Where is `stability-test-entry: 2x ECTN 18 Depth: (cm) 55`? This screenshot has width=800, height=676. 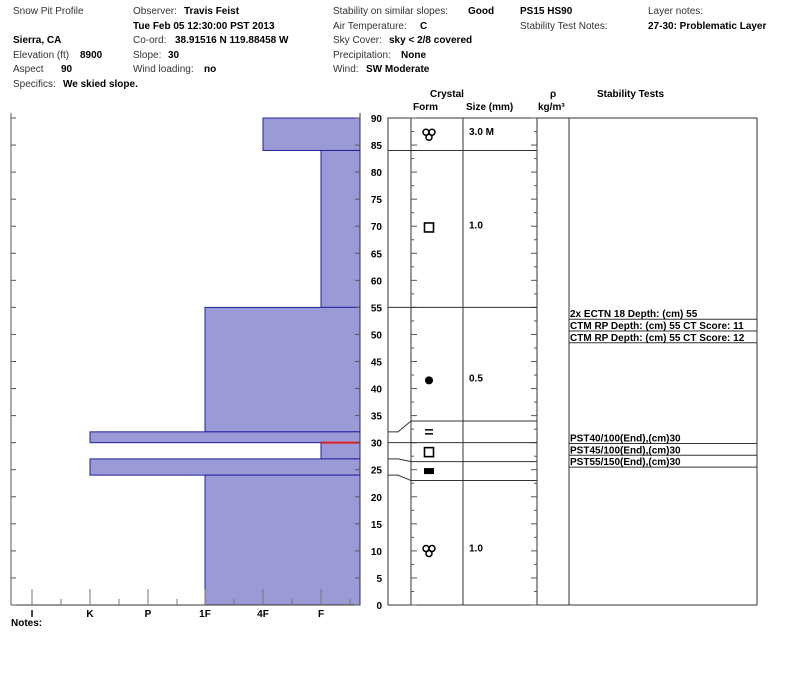 stability-test-entry: 2x ECTN 18 Depth: (cm) 55 is located at coordinates (634, 314).